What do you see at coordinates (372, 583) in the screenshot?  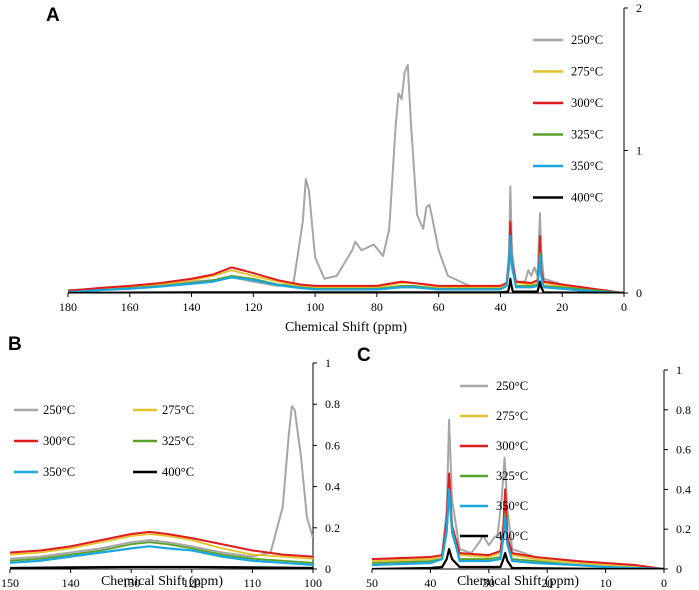 I see `x-tick-label: 50` at bounding box center [372, 583].